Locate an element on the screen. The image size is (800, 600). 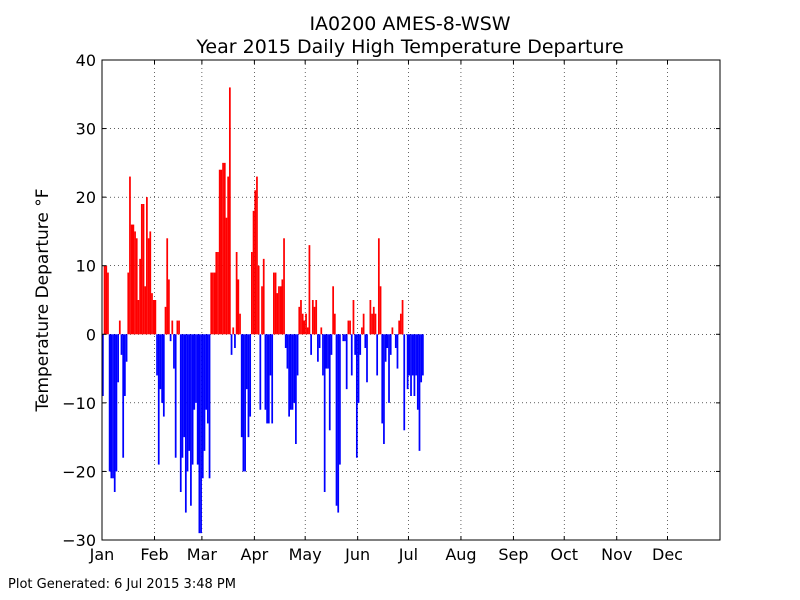
y-axis-label: Temperature Departure °F is located at coordinates (43, 300).